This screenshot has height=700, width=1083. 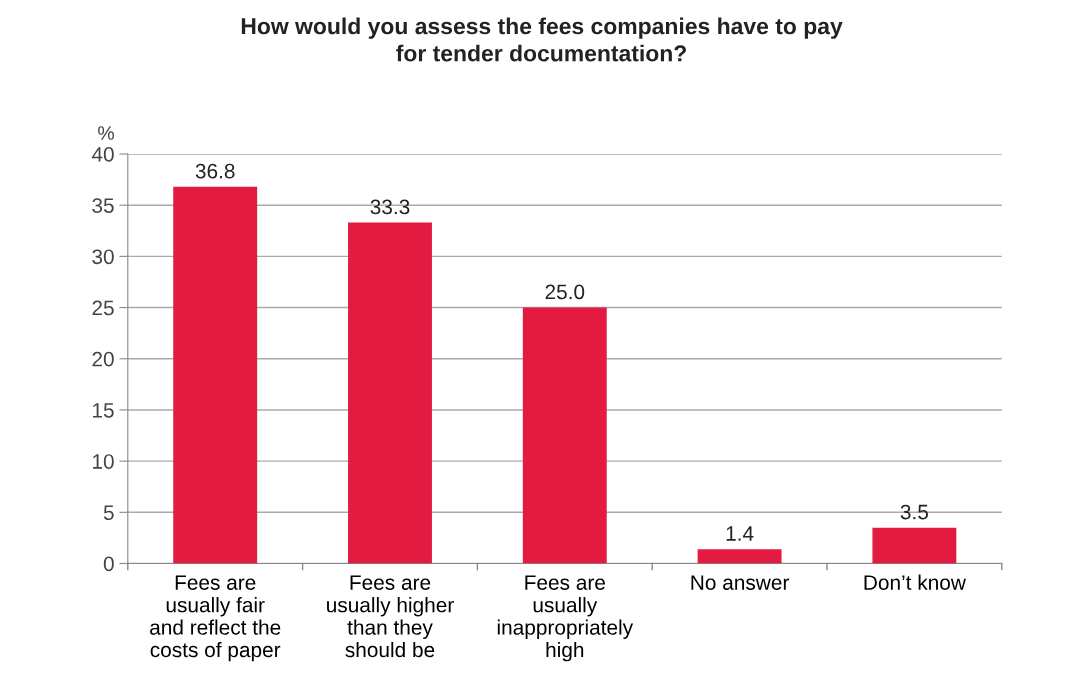 I want to click on y-tick-label: 30, so click(x=103, y=257).